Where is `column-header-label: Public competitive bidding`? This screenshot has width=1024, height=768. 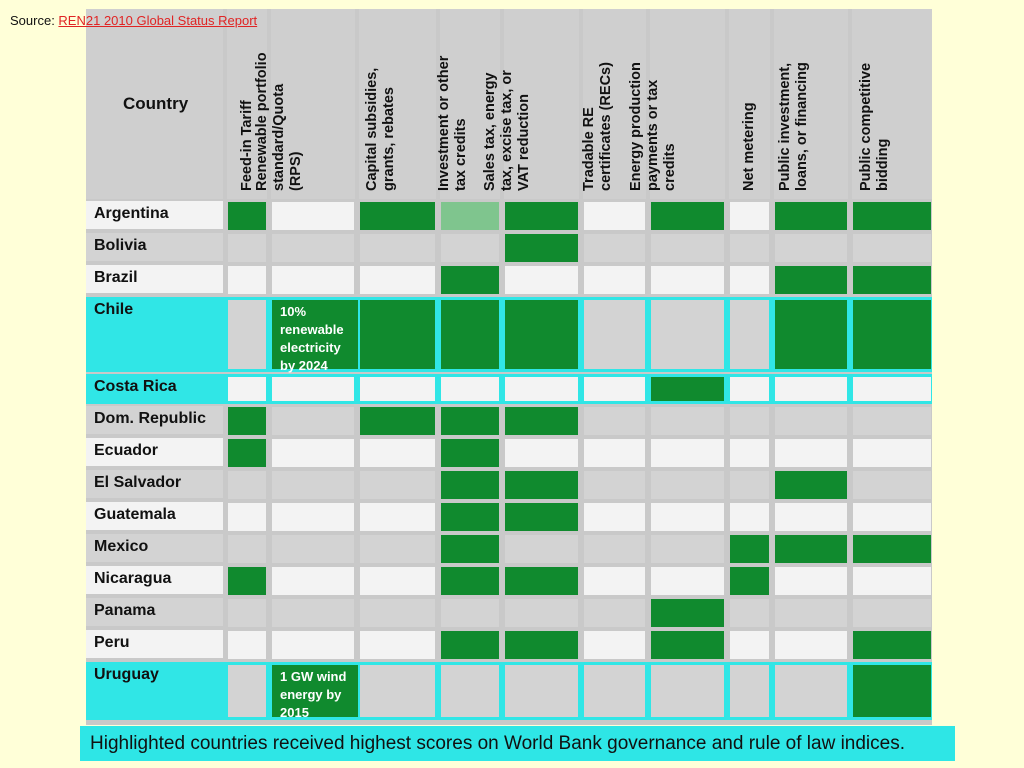 column-header-label: Public competitive bidding is located at coordinates (874, 126).